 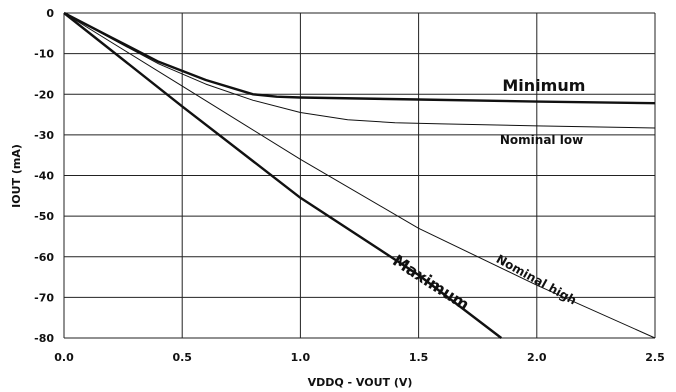 I want to click on y-tick-label: 0, so click(x=50, y=13).